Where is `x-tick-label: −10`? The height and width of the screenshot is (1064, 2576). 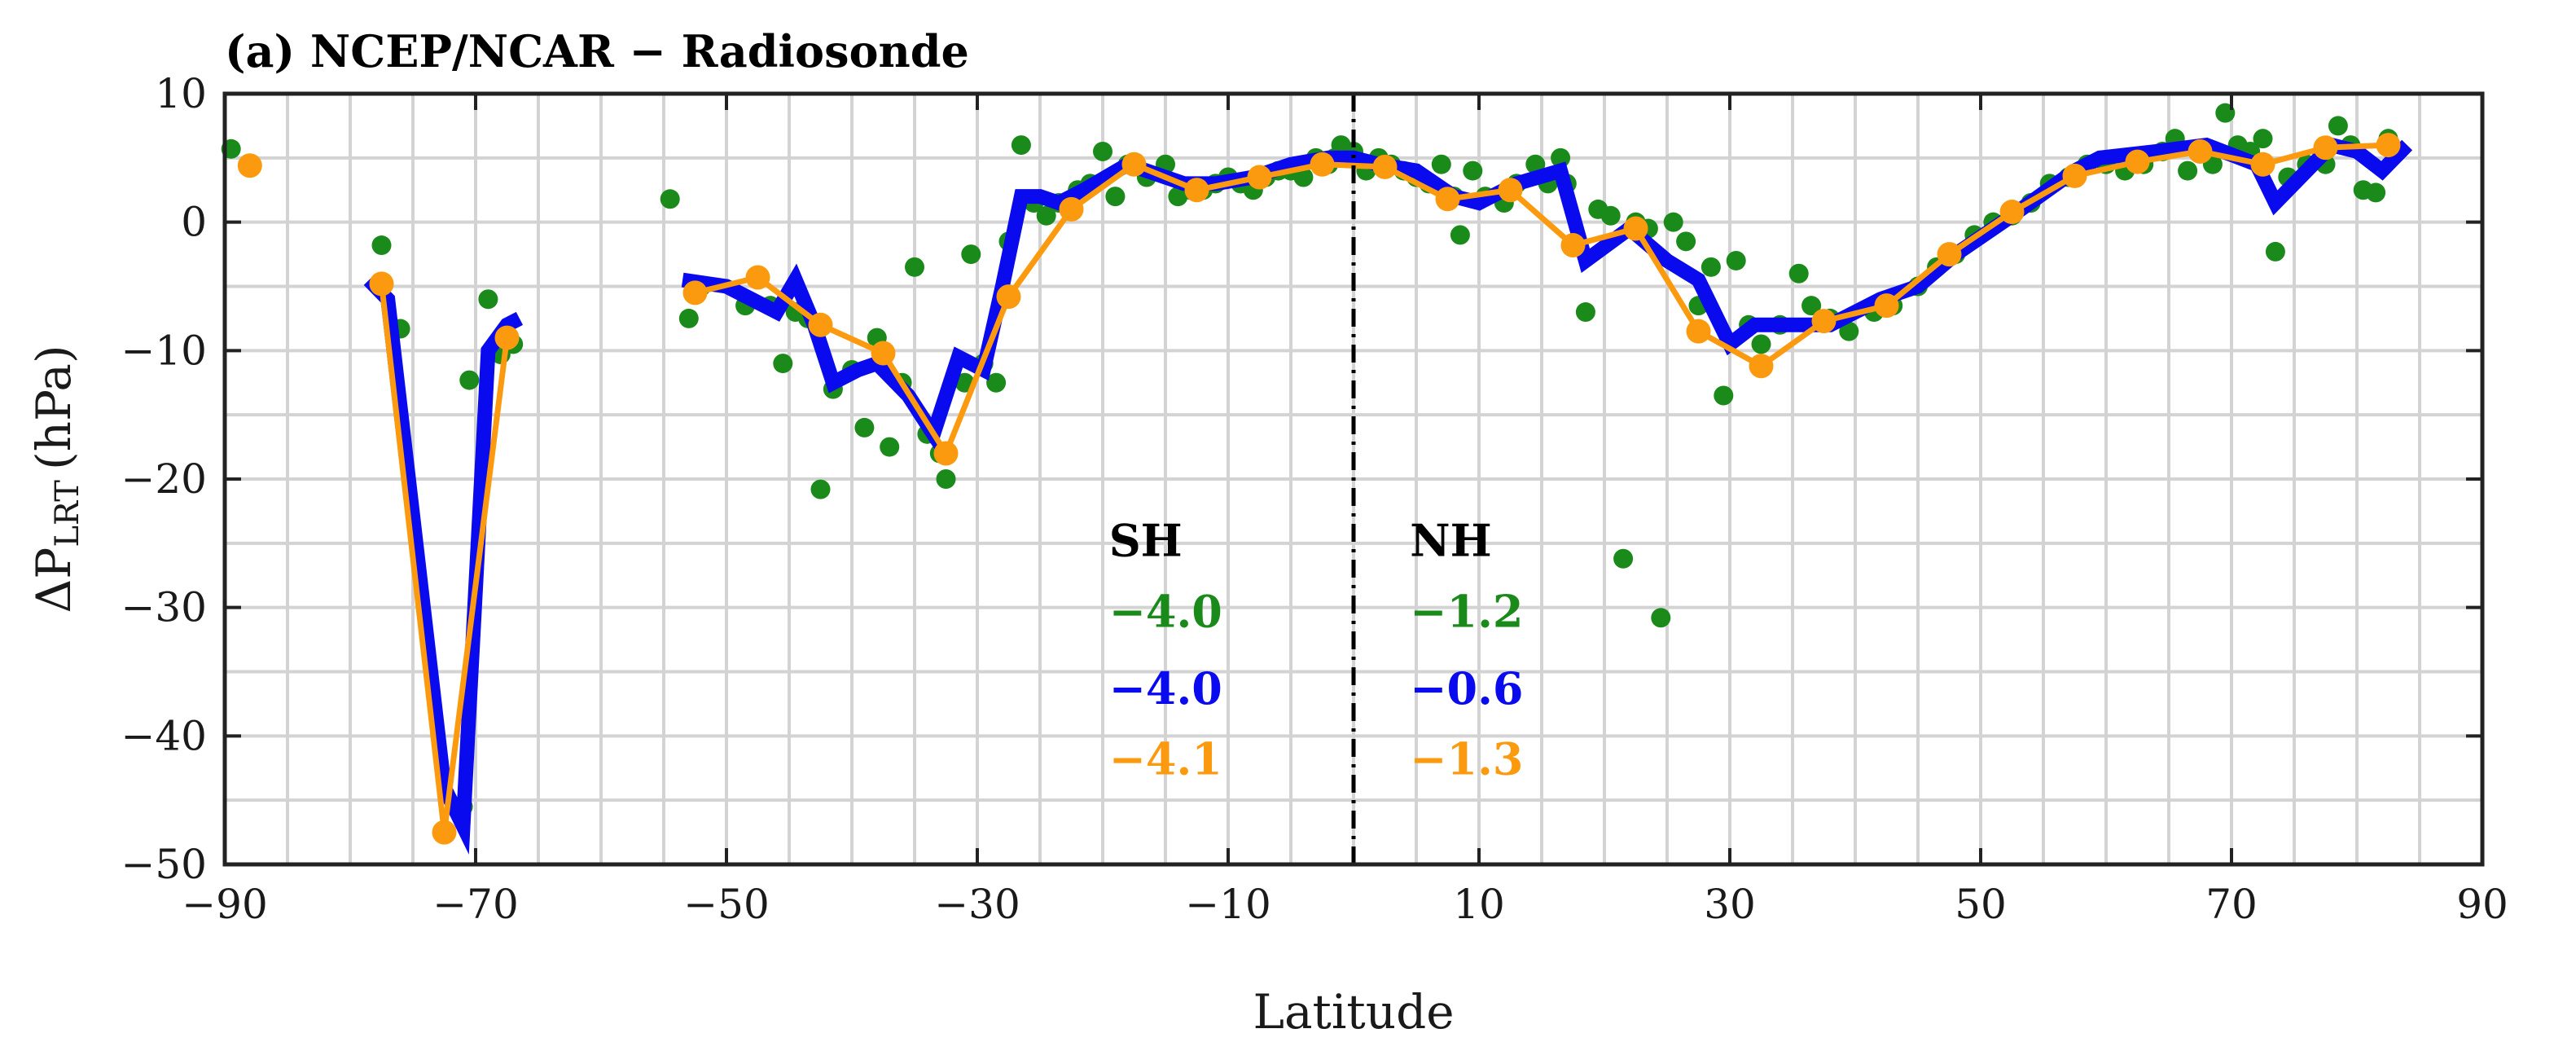
x-tick-label: −10 is located at coordinates (1228, 904).